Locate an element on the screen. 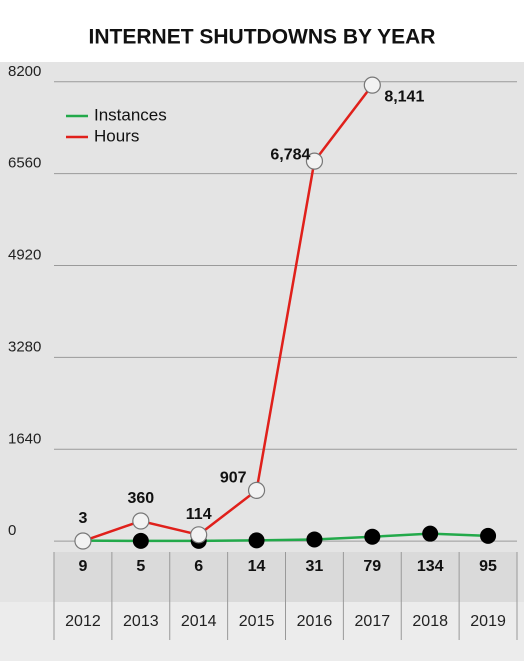 The image size is (524, 661). y-tick-label: 3280 is located at coordinates (24, 346).